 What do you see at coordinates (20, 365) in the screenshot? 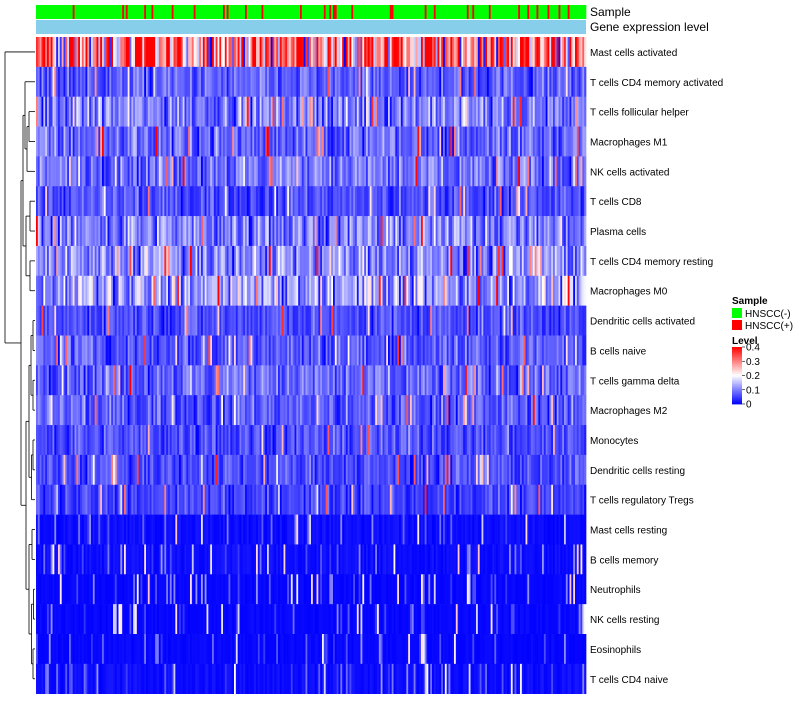
I see `row-dendrogram` at bounding box center [20, 365].